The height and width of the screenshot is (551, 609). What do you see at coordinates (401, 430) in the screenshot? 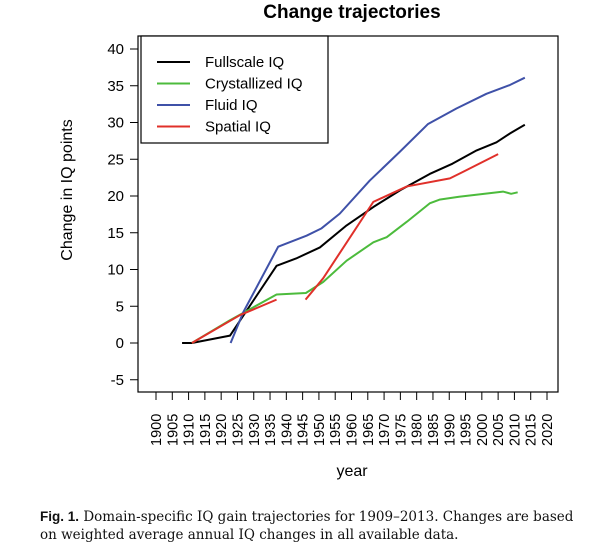
I see `x-tick-label: 1975` at bounding box center [401, 430].